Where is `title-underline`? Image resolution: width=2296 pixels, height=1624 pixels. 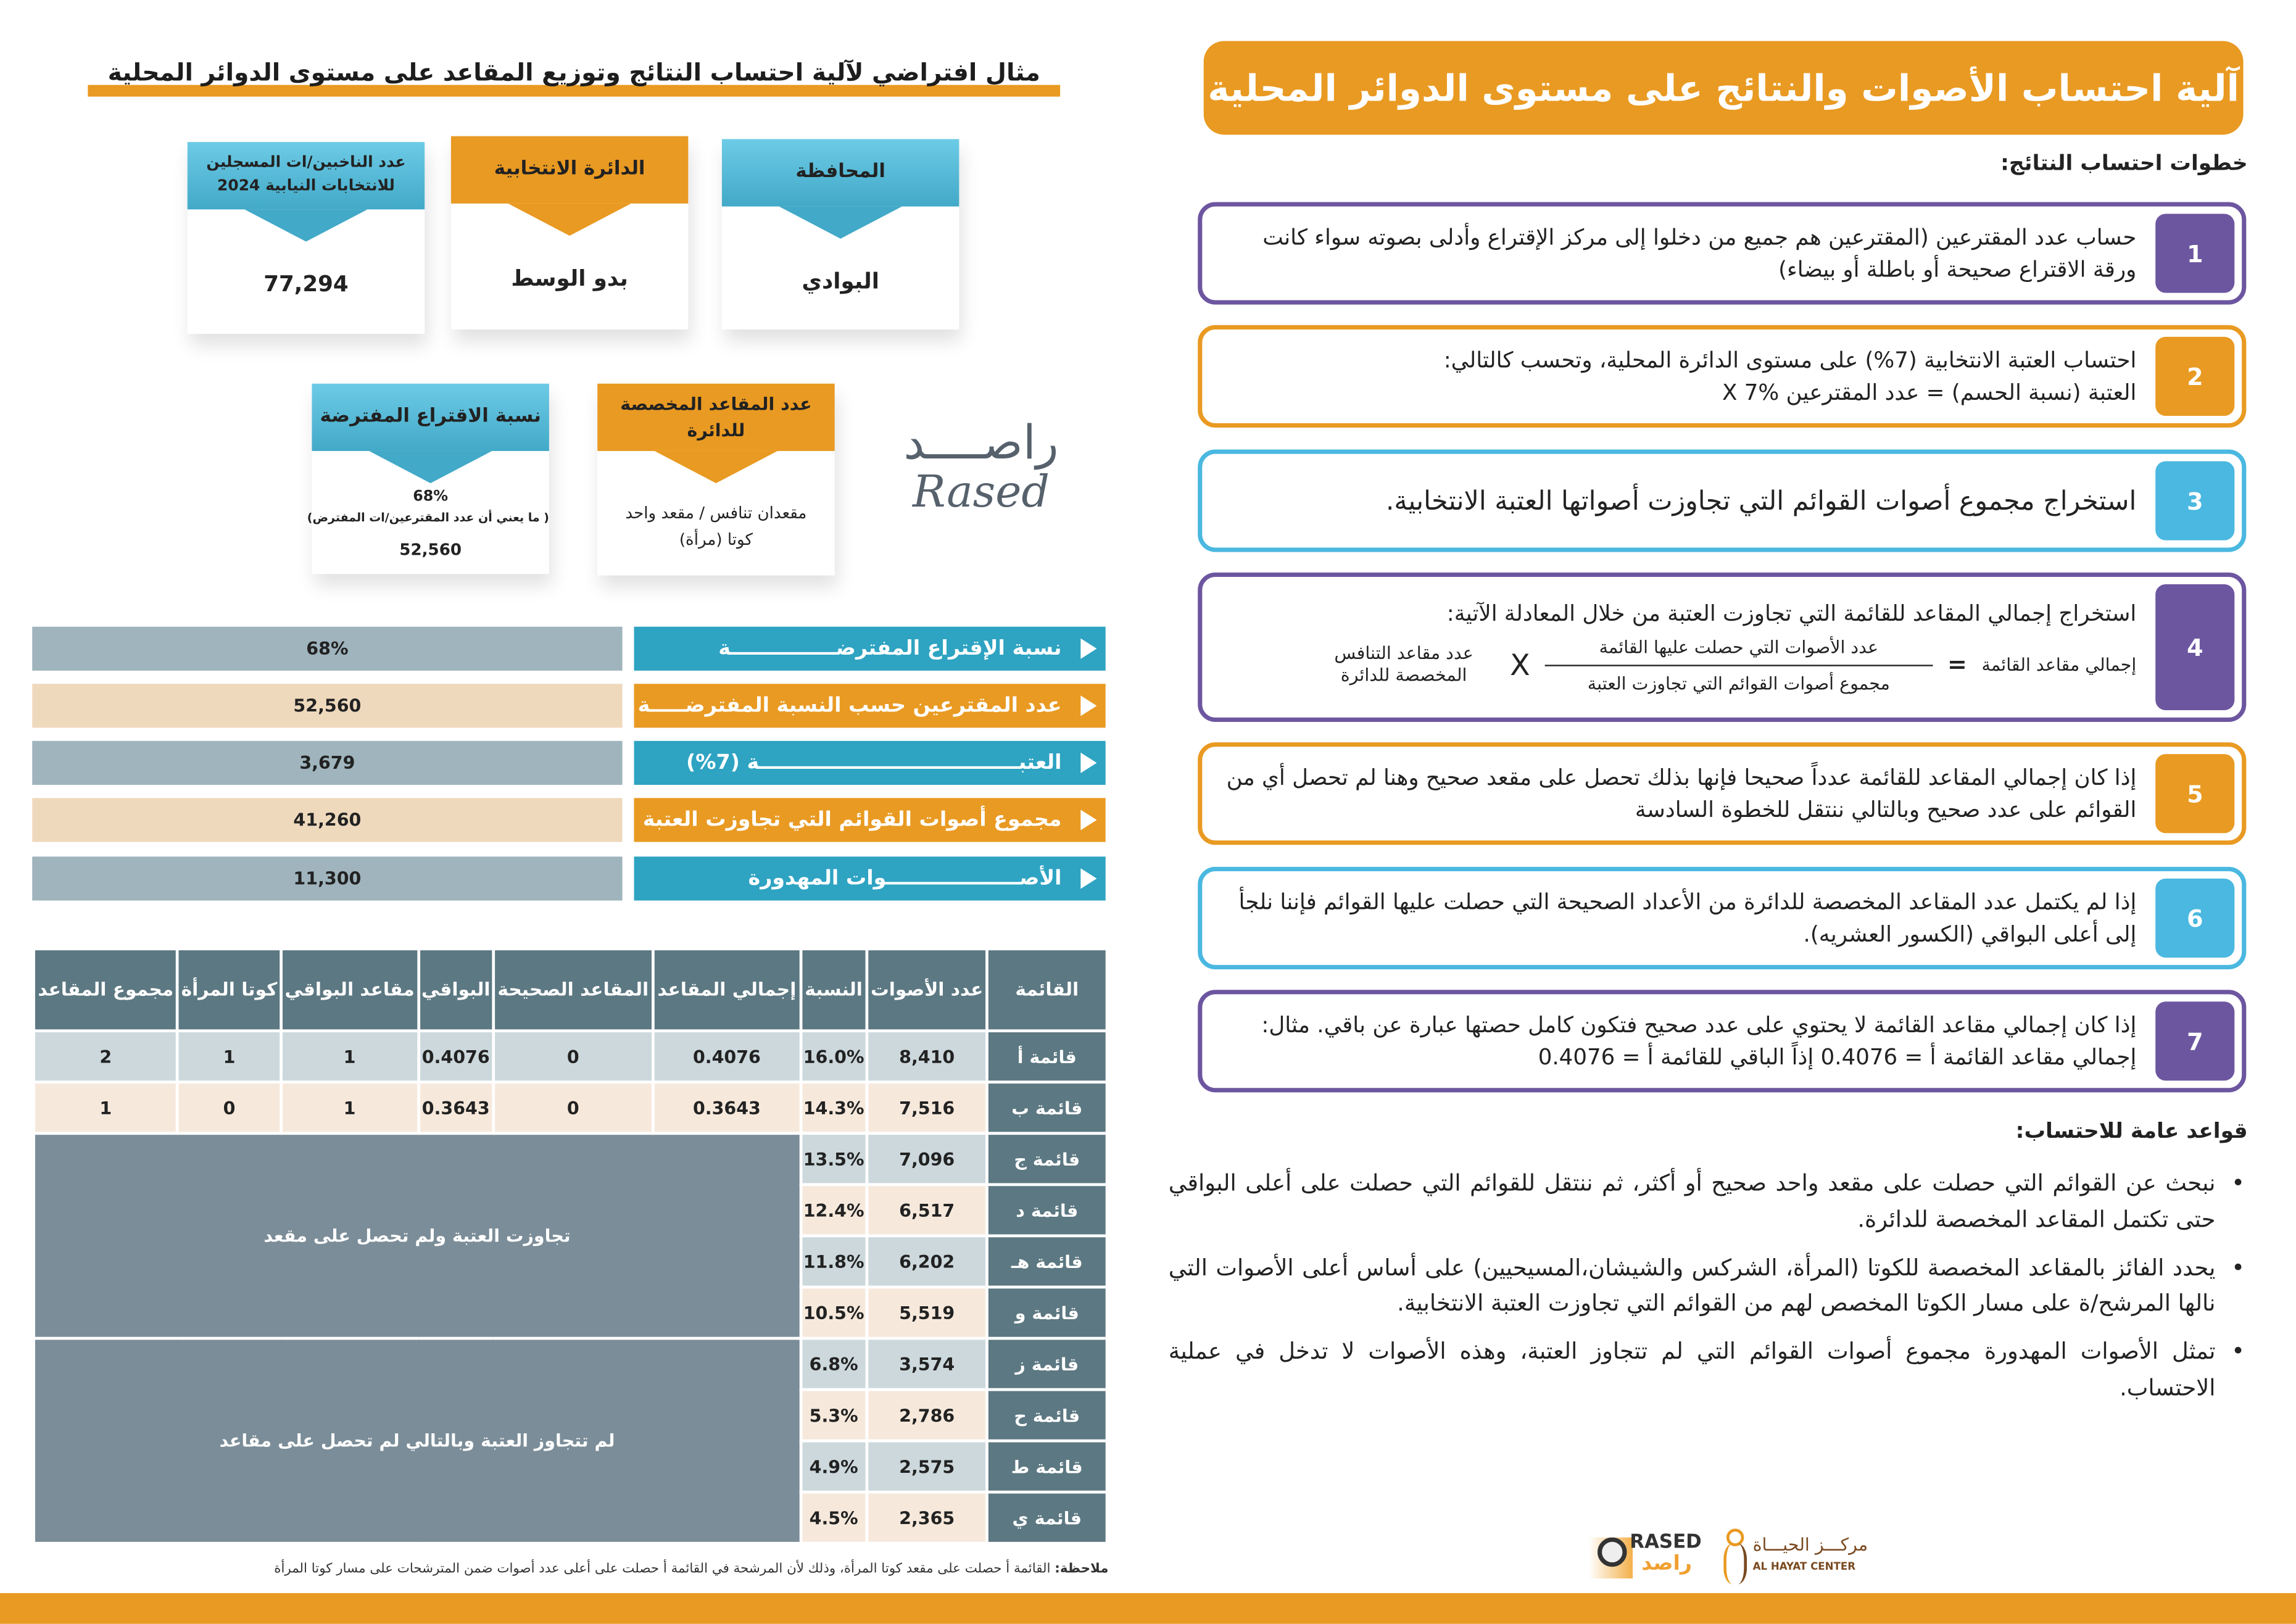 title-underline is located at coordinates (574, 91).